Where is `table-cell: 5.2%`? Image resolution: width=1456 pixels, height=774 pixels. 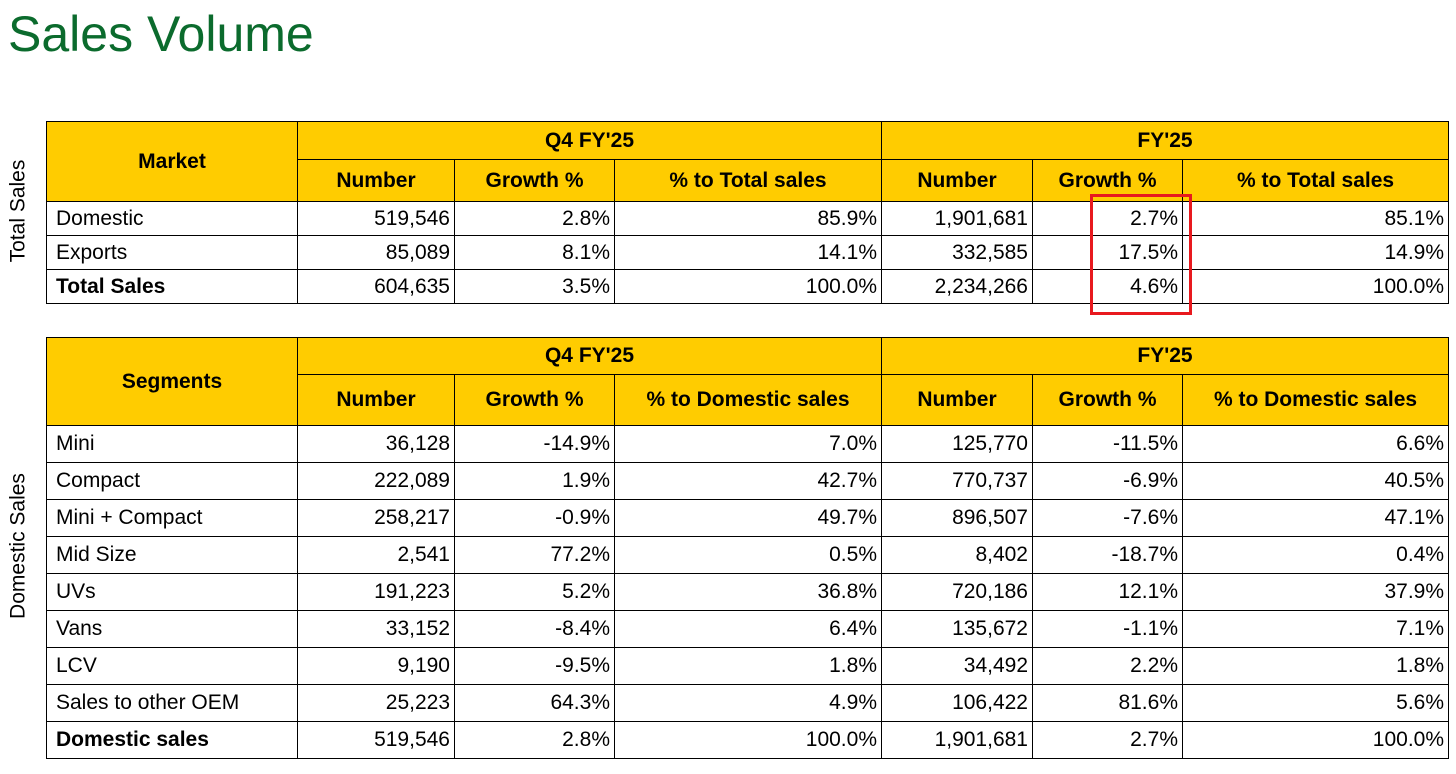 table-cell: 5.2% is located at coordinates (534, 592).